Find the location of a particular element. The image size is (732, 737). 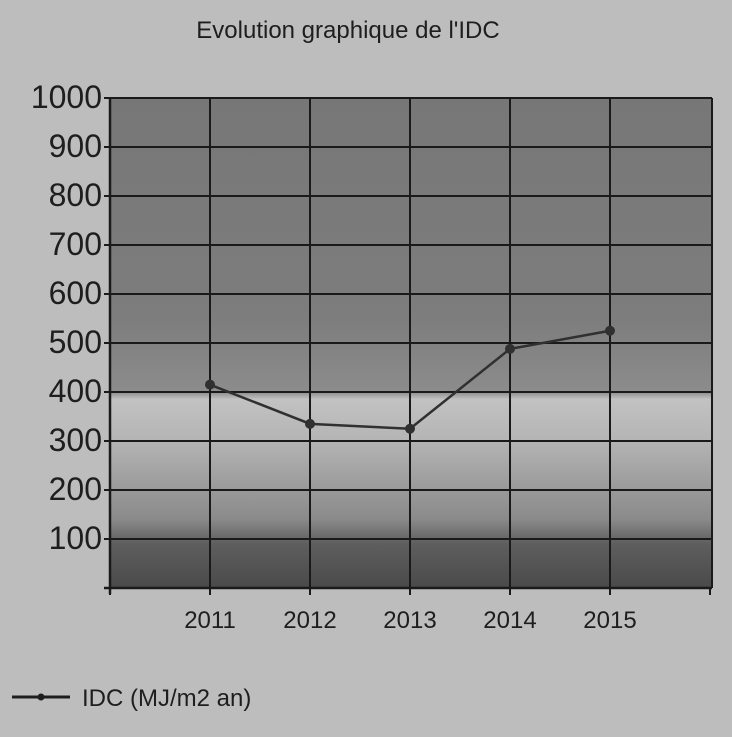

y-tick-label: 300 is located at coordinates (75, 440).